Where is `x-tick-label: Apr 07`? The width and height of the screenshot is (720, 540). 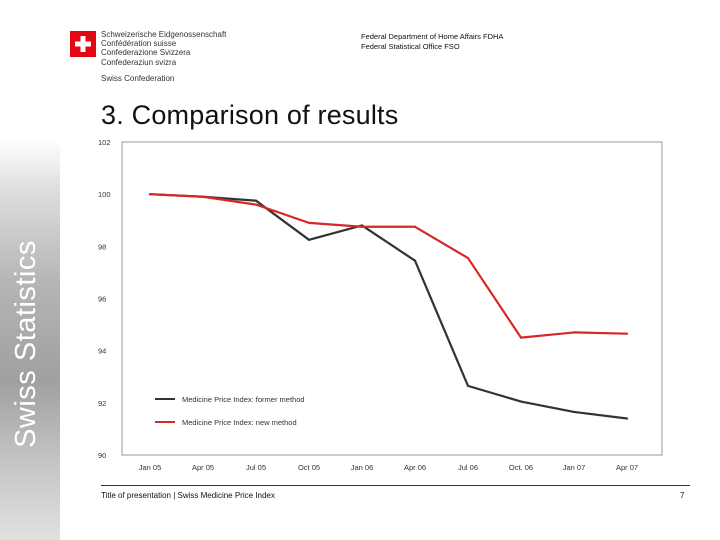
x-tick-label: Apr 07 is located at coordinates (627, 467).